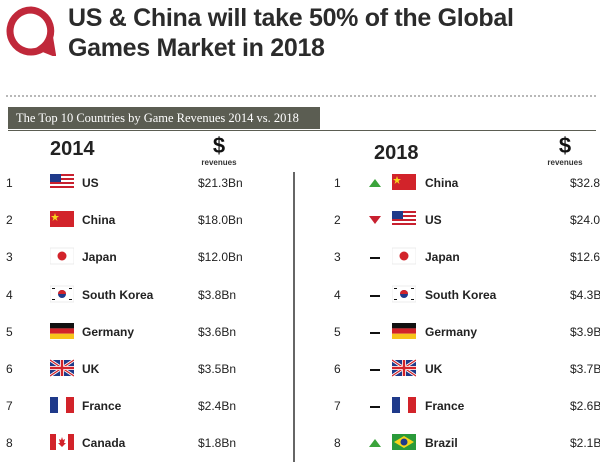 The width and height of the screenshot is (600, 462). I want to click on speech-bubble-logo-icon, so click(31, 31).